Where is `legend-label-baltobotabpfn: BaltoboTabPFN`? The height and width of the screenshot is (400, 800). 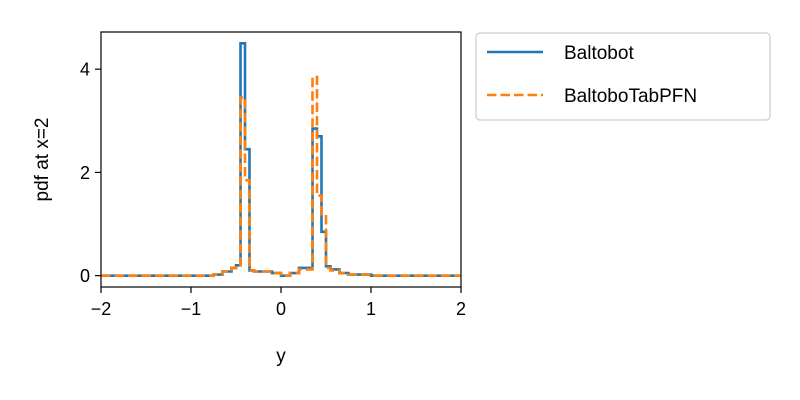
legend-label-baltobotabpfn: BaltoboTabPFN is located at coordinates (630, 96).